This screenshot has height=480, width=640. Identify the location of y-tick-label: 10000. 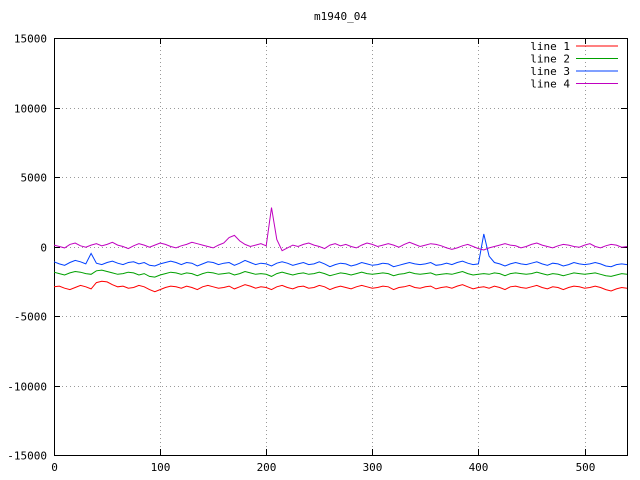
(30, 109).